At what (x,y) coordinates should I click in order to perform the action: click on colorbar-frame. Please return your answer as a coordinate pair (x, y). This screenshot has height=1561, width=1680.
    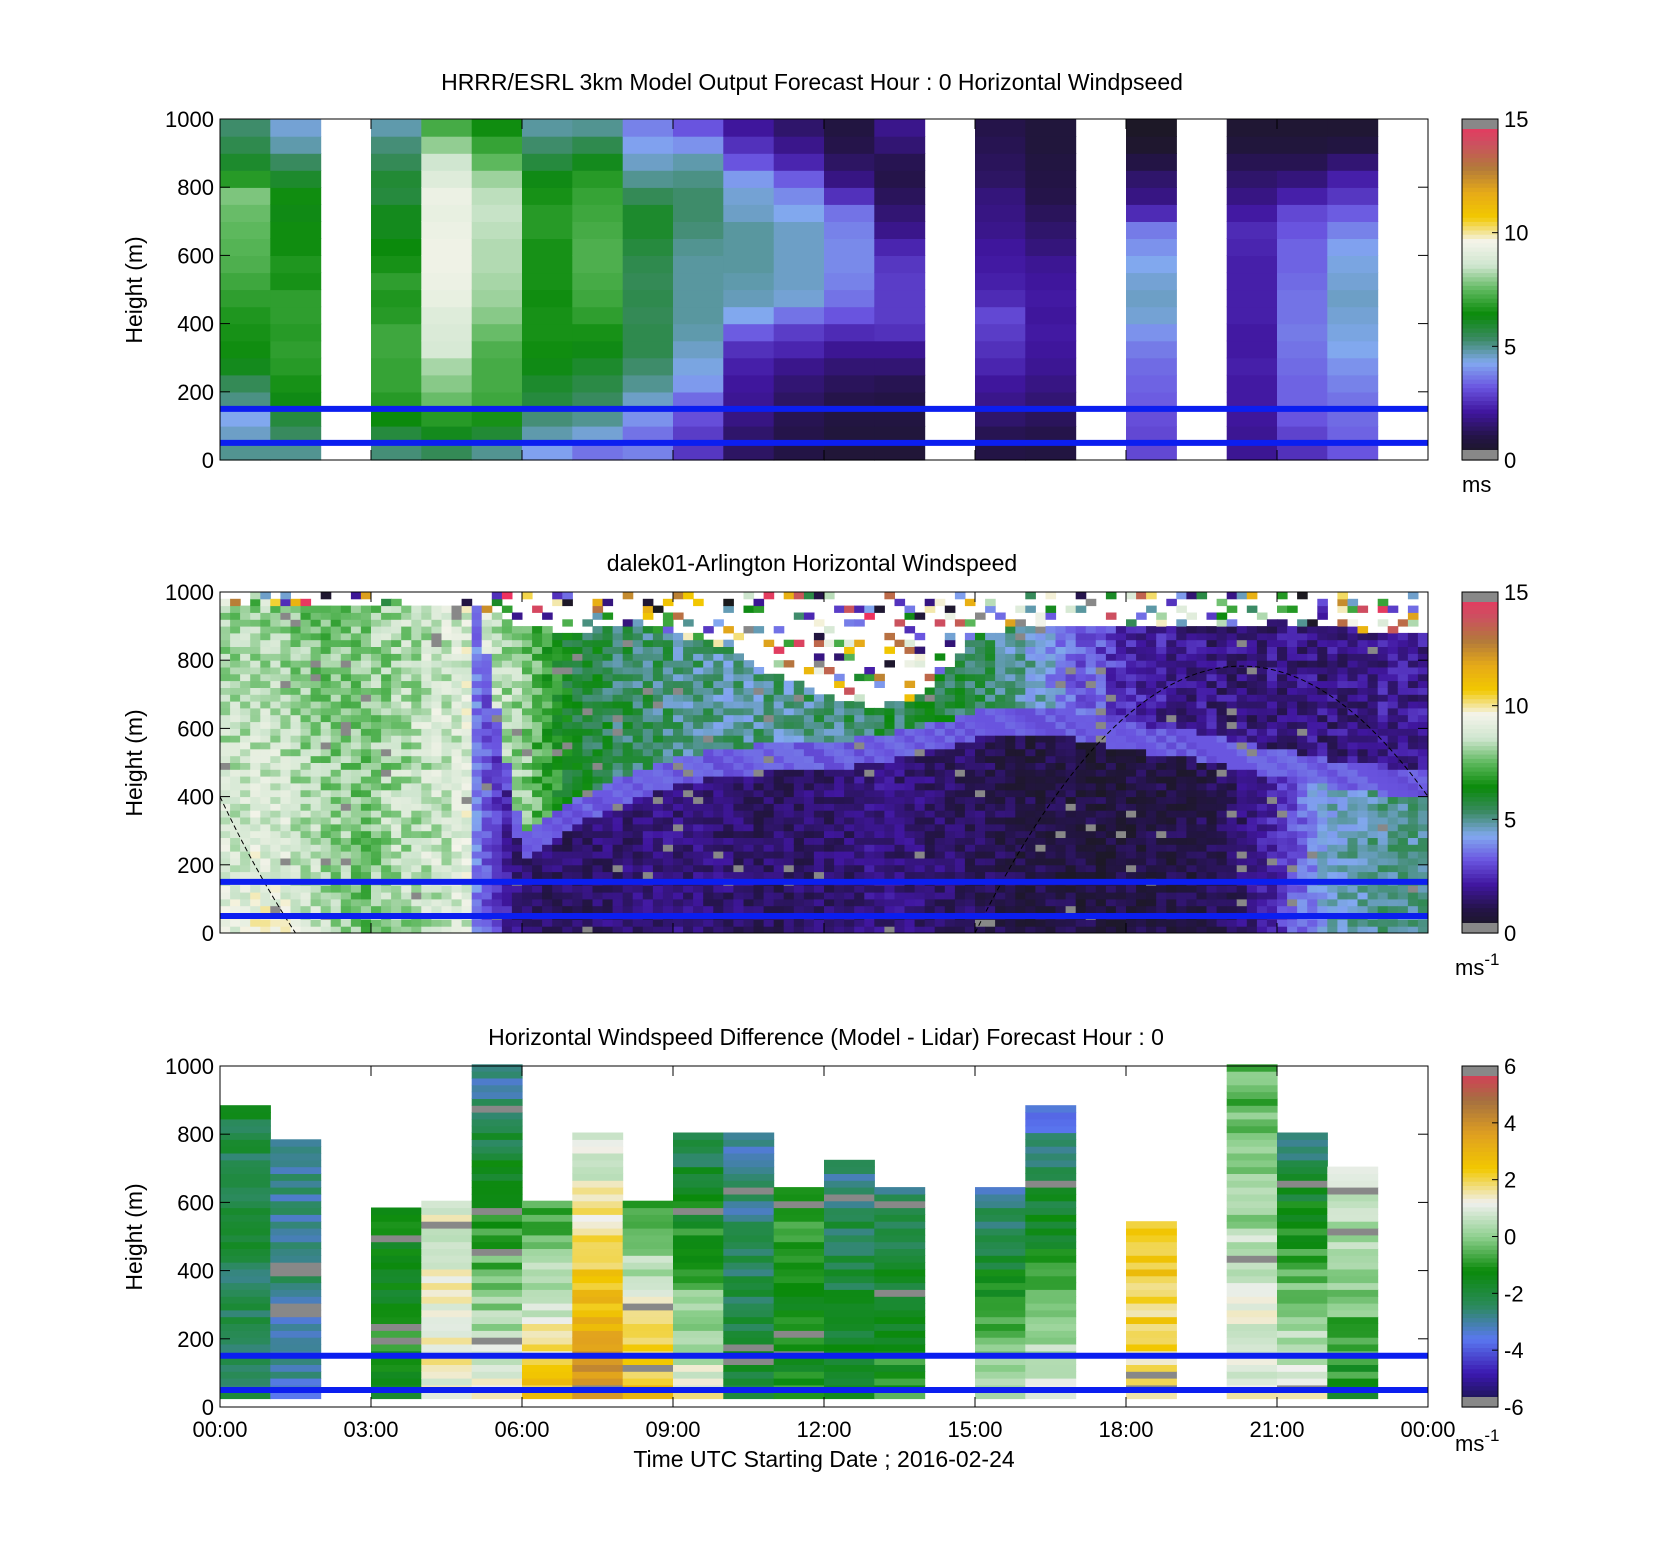
    Looking at the image, I should click on (1480, 289).